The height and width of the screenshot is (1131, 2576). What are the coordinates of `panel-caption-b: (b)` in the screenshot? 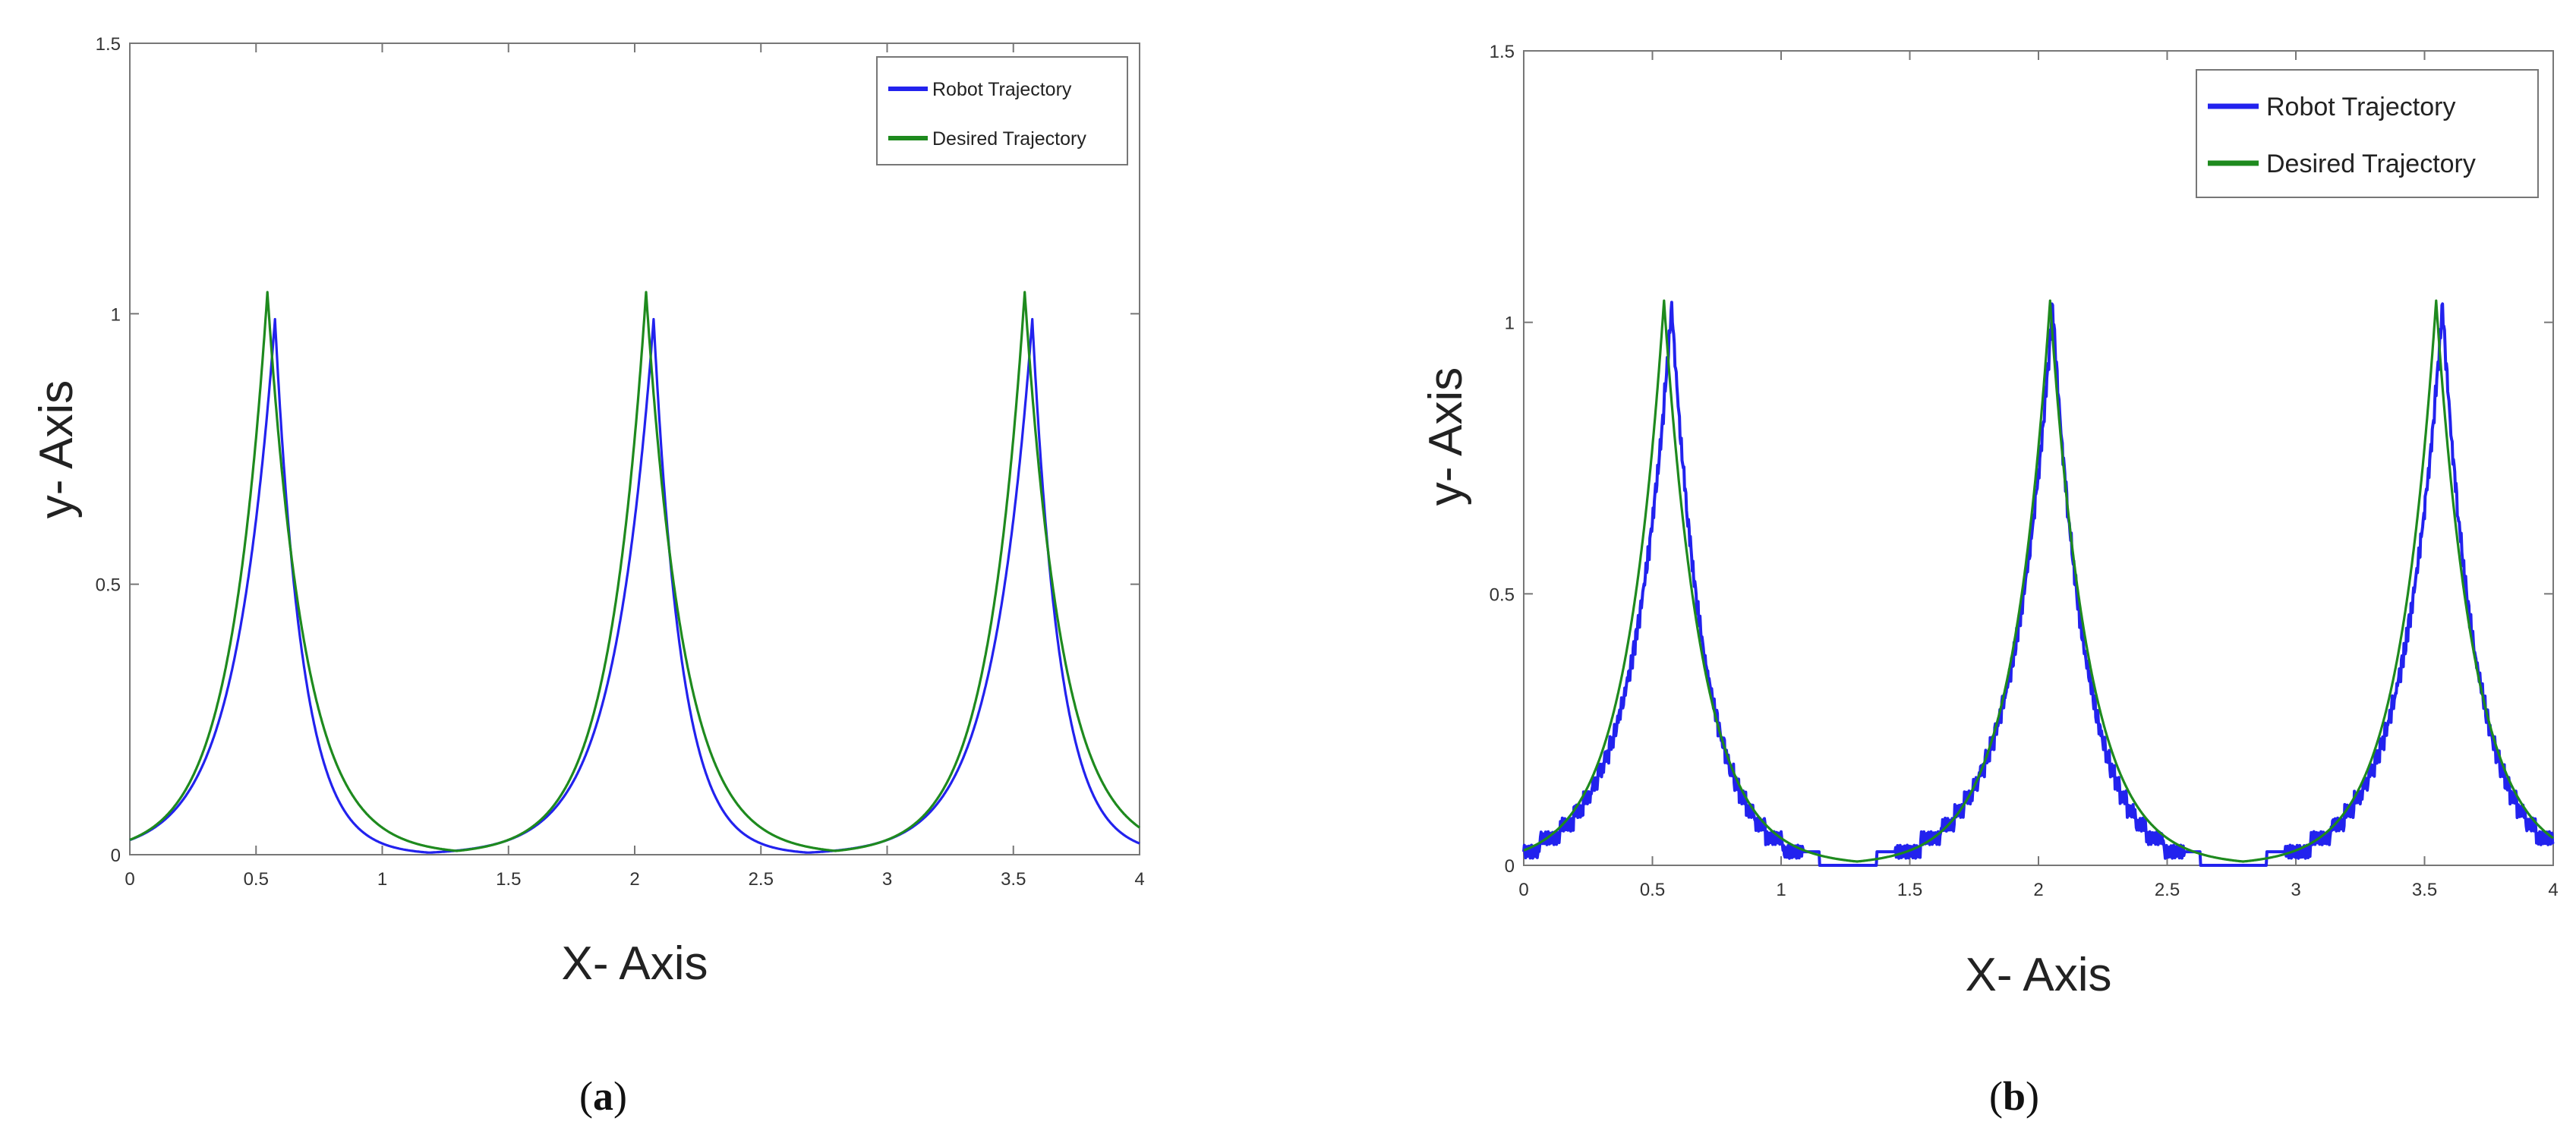 It's located at (2014, 1096).